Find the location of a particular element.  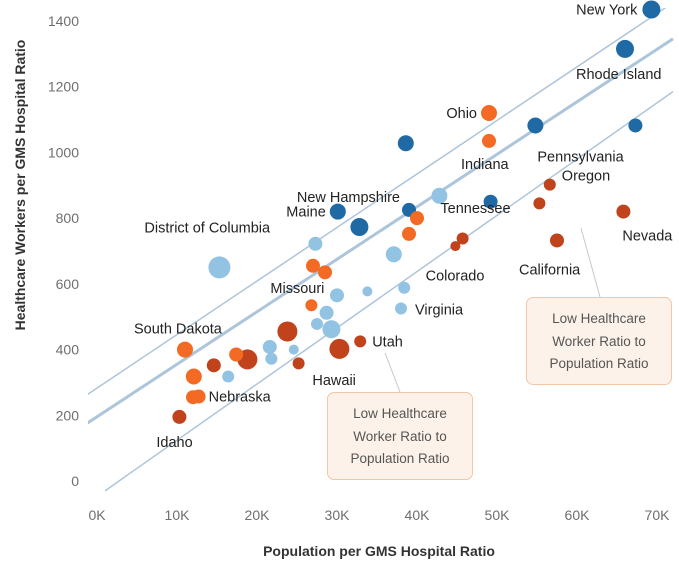

state-label-oregon: Oregon is located at coordinates (586, 177).